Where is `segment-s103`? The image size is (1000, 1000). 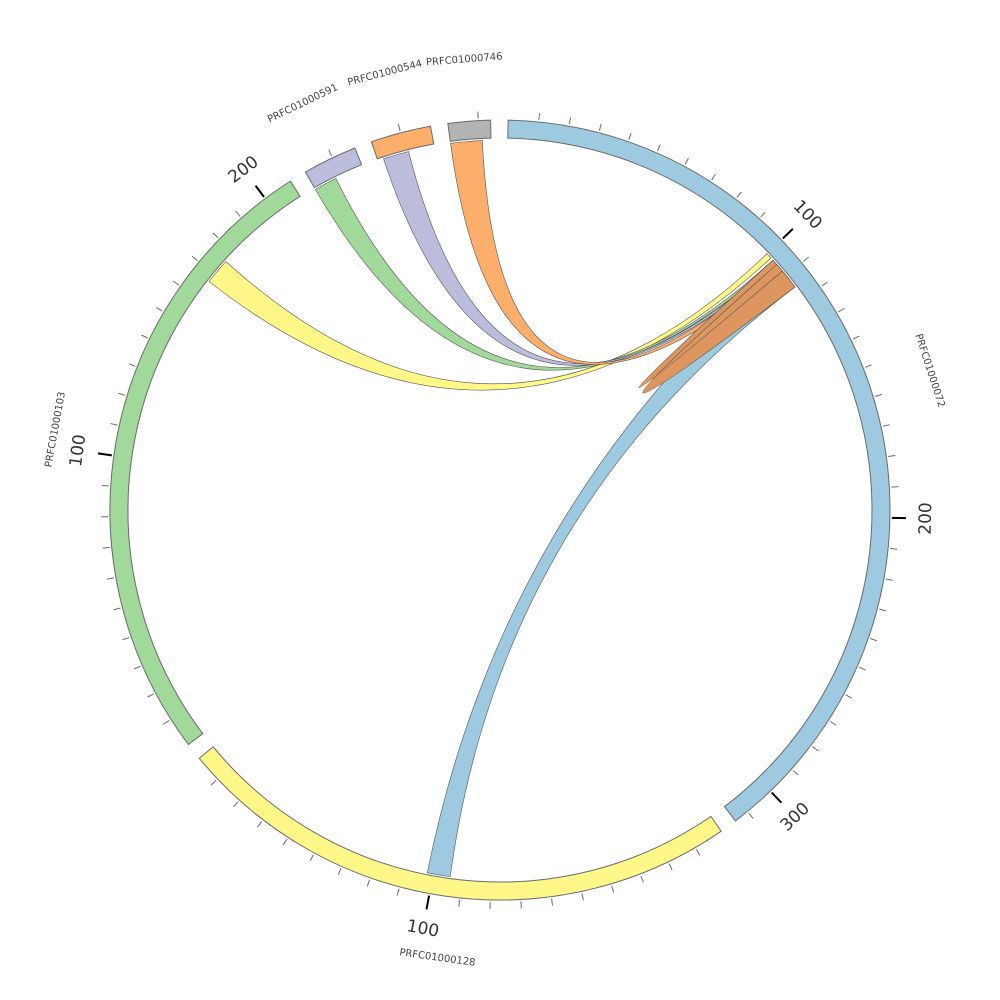
segment-s103 is located at coordinates (205, 463).